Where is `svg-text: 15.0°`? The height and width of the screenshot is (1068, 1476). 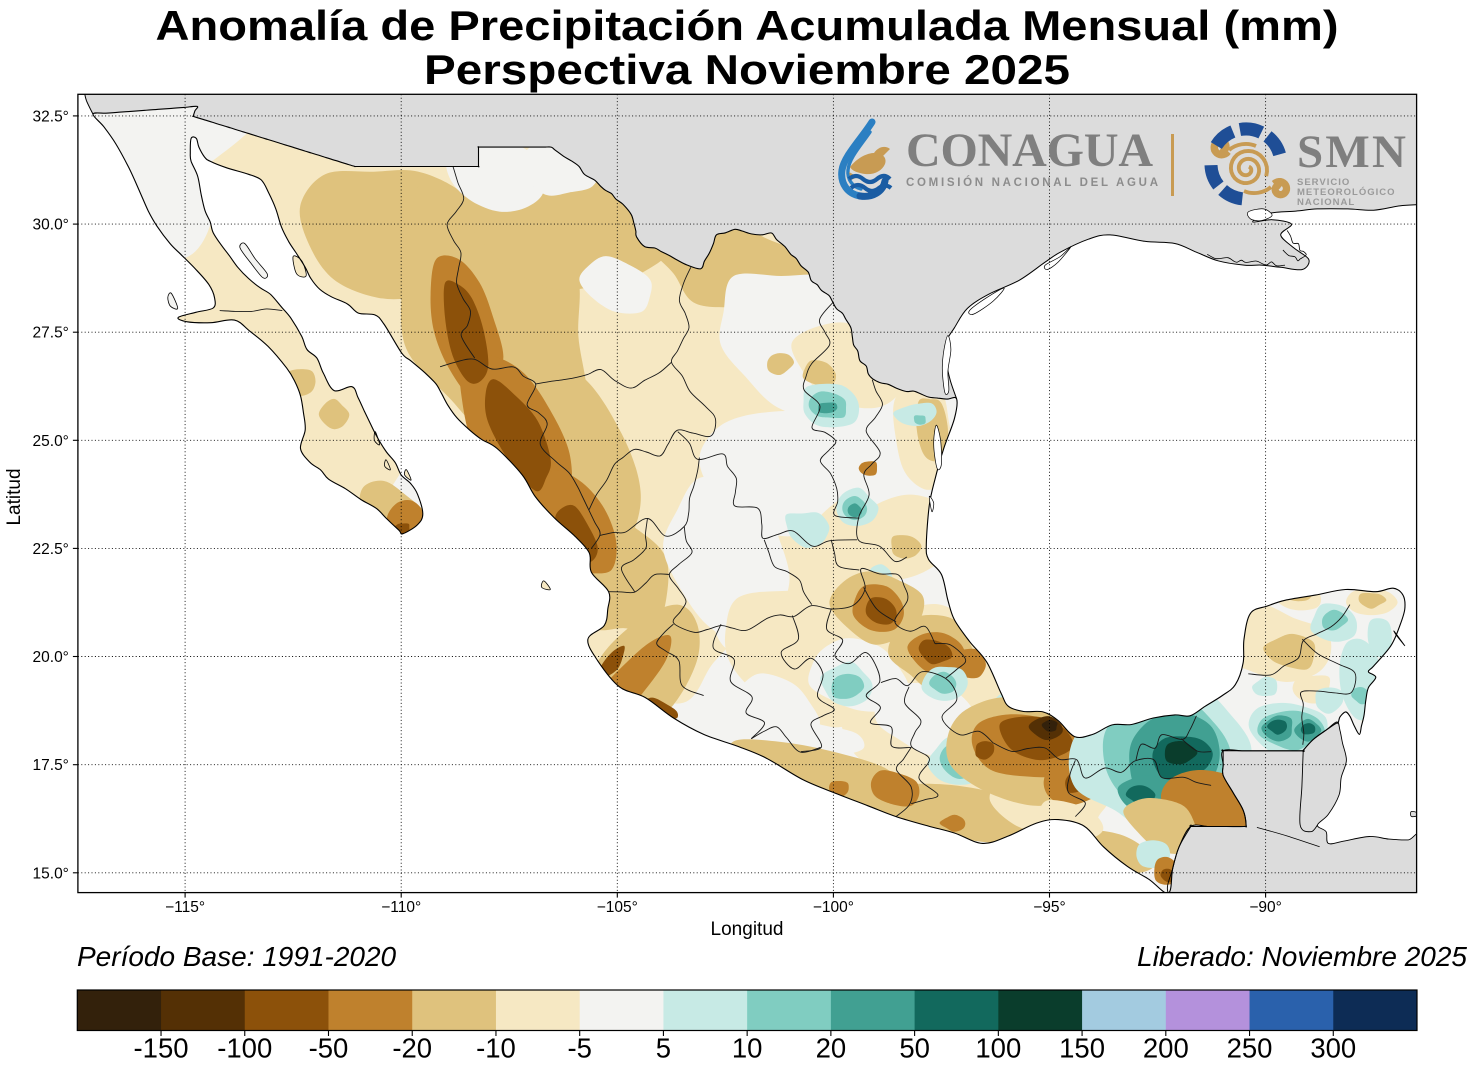
svg-text: 15.0° is located at coordinates (51, 873).